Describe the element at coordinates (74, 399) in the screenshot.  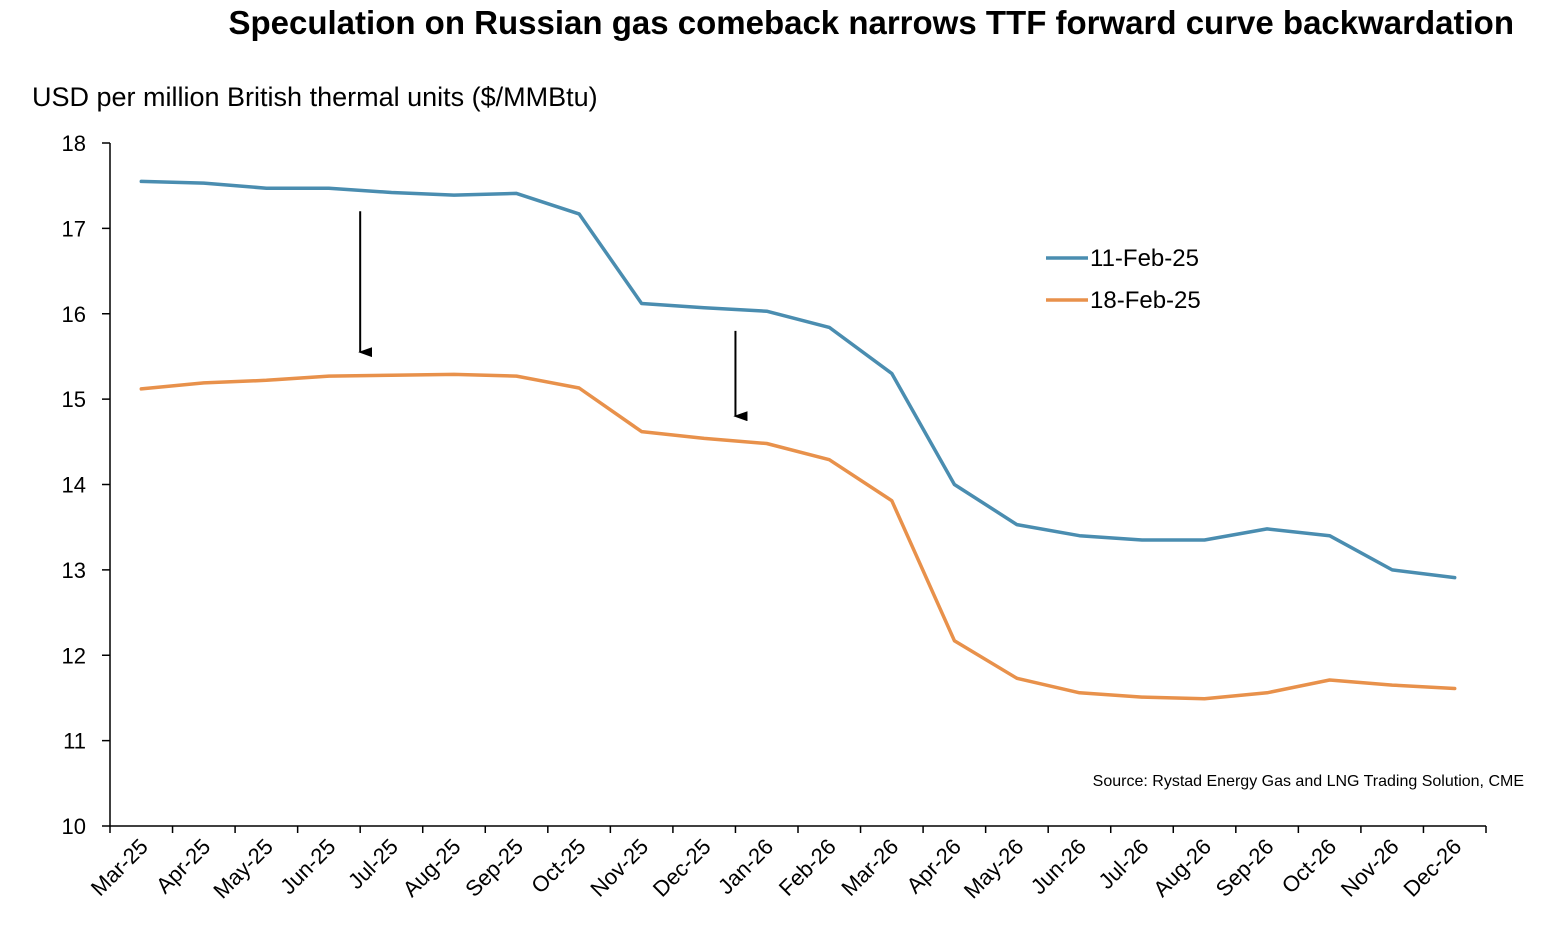
I see `y-tick-label: 15` at that location.